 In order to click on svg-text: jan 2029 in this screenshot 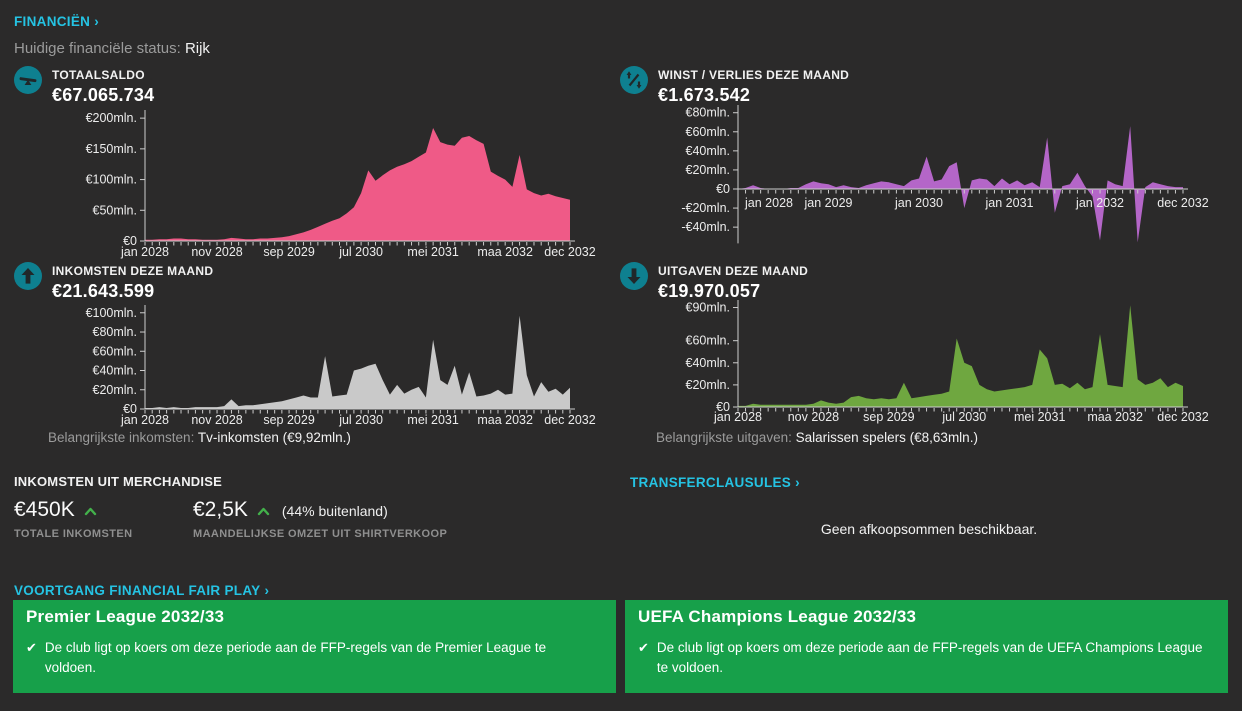, I will do `click(828, 203)`.